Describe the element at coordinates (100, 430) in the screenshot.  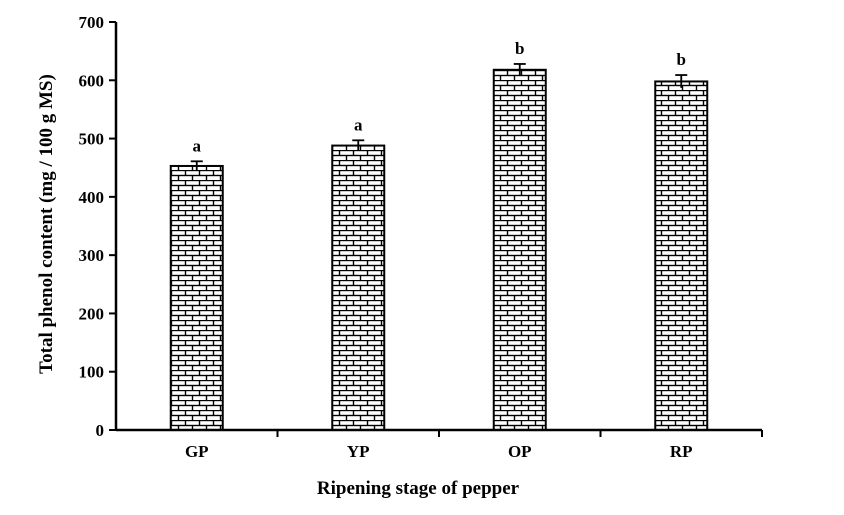
I see `y-tick-label: 0` at that location.